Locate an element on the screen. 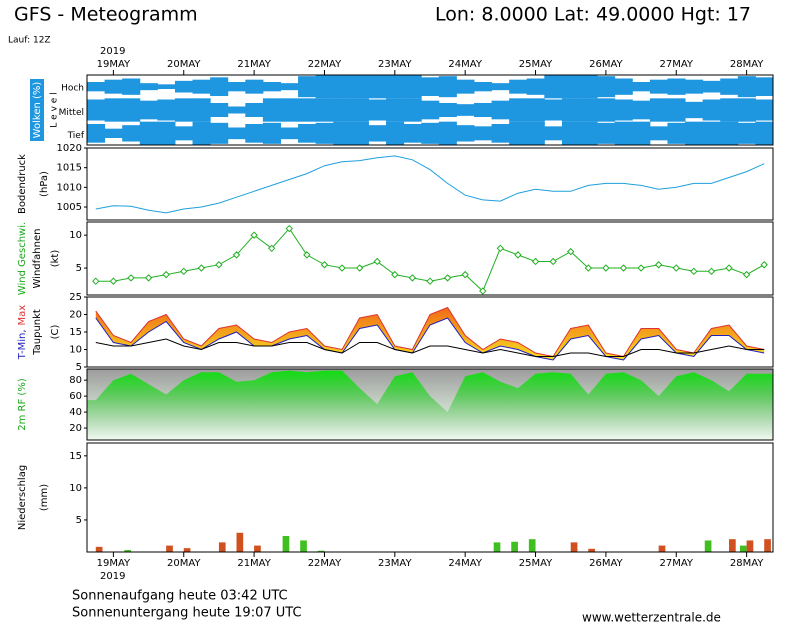 The image size is (800, 625). area is located at coordinates (430, 405).